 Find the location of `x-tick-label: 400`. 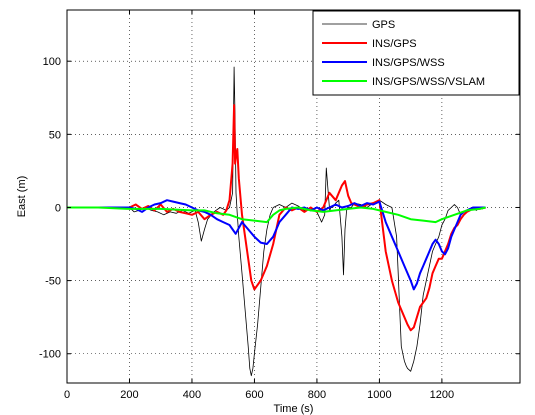

x-tick-label: 400 is located at coordinates (192, 395).